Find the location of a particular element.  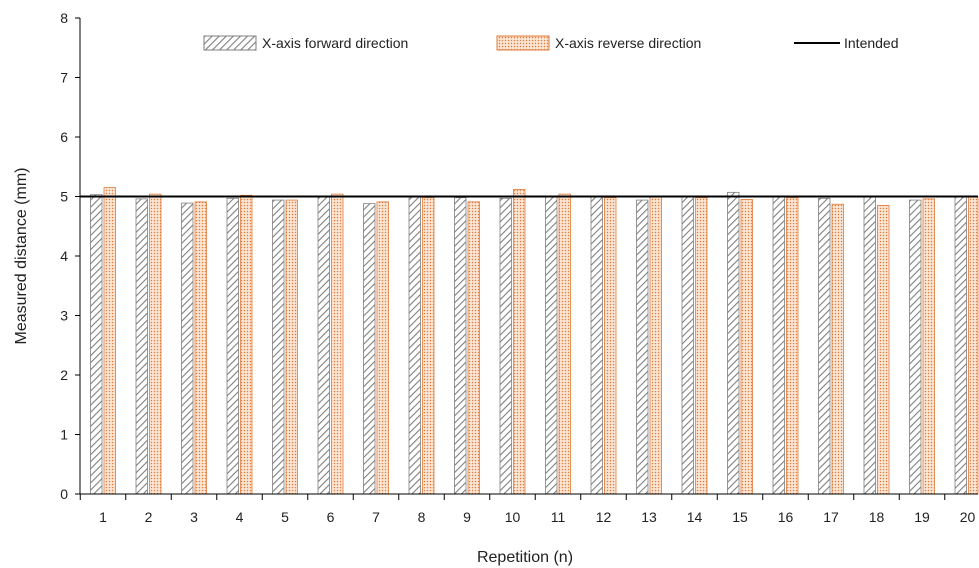

x-tick-label: 15 is located at coordinates (740, 517).